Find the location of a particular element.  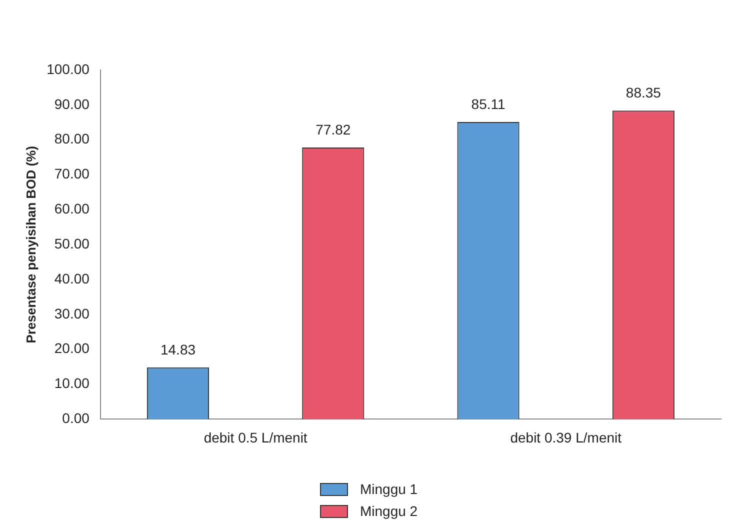

y-axis-title: Presentase penyisihan BOD (%) is located at coordinates (30, 245).